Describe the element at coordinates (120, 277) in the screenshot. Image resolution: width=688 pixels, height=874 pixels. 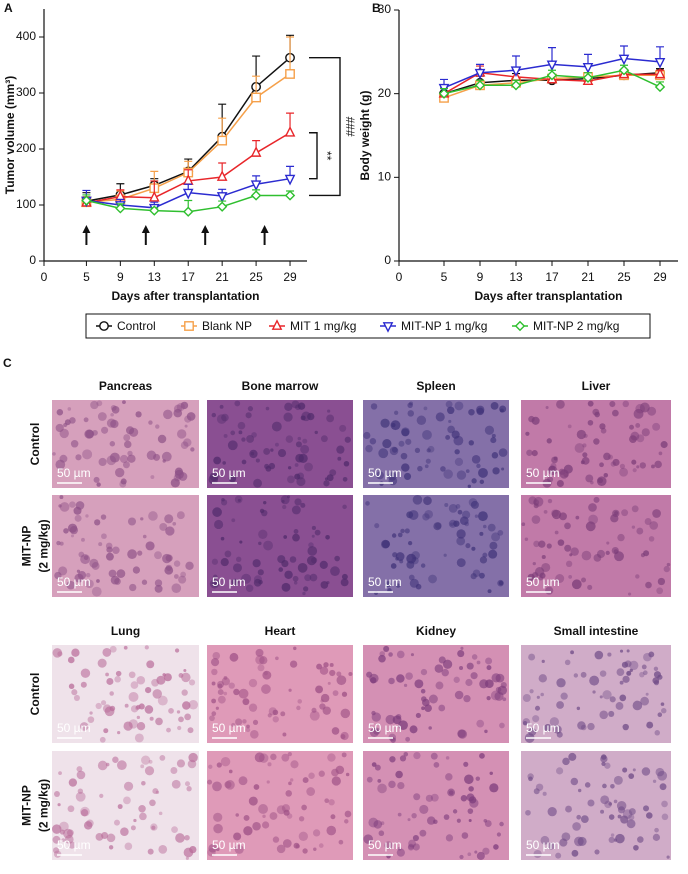
I see `x-tick-label: 9` at that location.